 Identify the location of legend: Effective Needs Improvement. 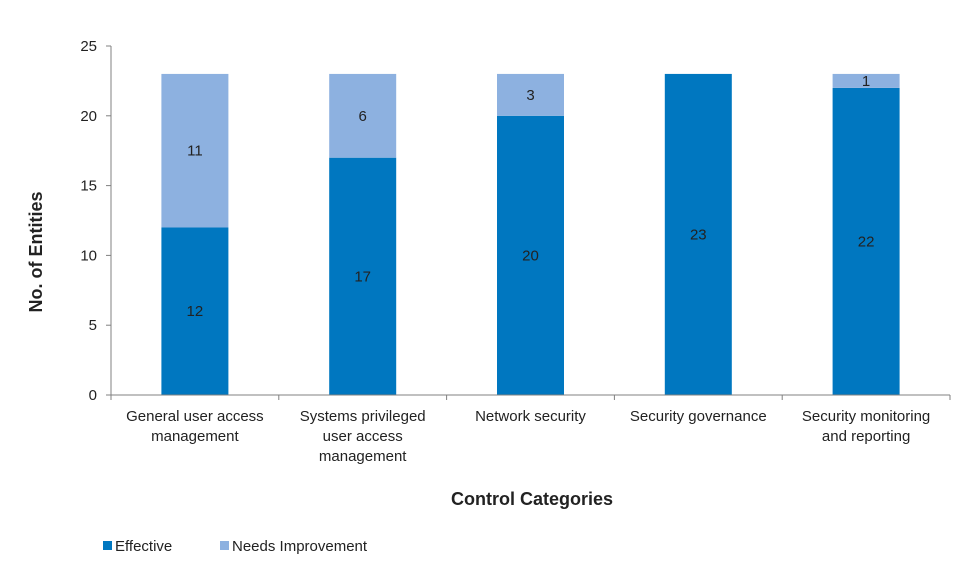
(235, 546).